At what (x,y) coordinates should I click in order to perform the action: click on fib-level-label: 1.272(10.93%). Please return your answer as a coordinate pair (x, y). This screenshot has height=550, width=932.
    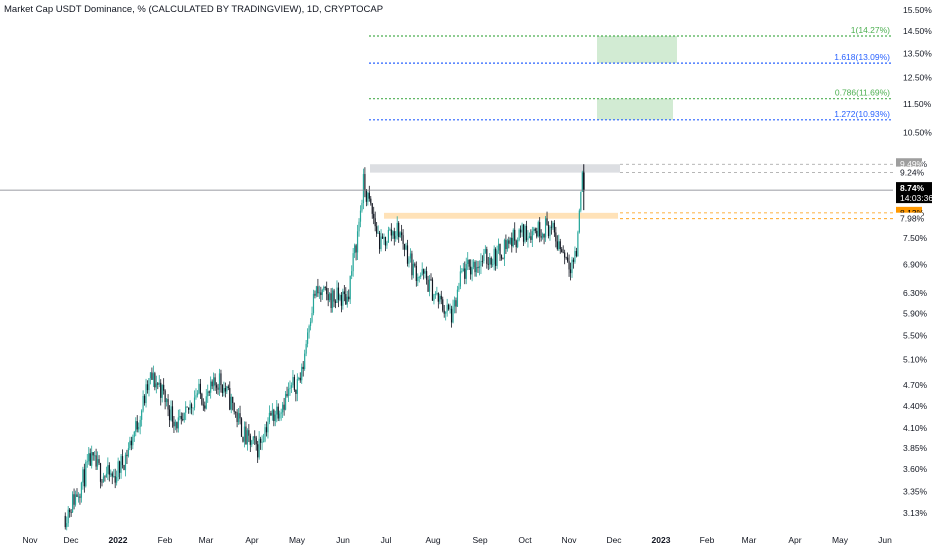
    Looking at the image, I should click on (862, 114).